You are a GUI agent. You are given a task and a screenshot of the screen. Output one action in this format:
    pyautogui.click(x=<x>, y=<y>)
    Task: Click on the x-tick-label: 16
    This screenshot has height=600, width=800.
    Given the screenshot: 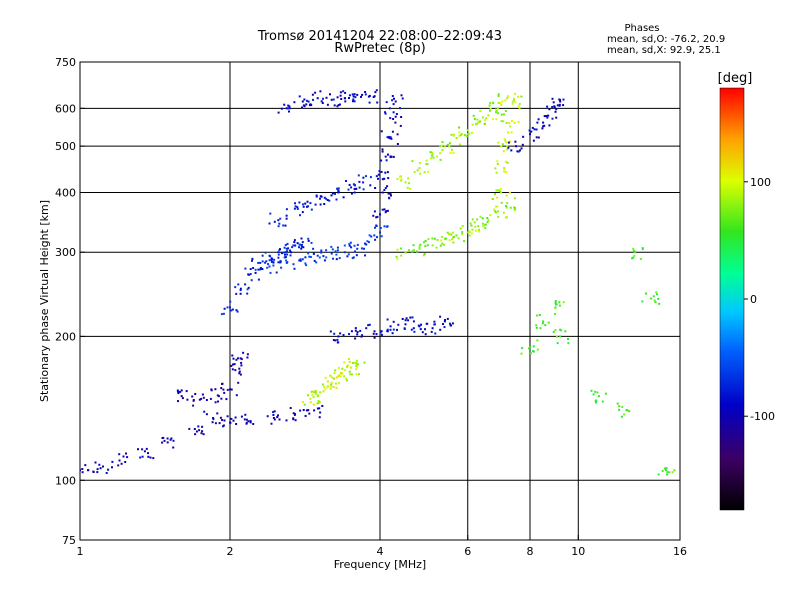 What is the action you would take?
    pyautogui.click(x=680, y=551)
    